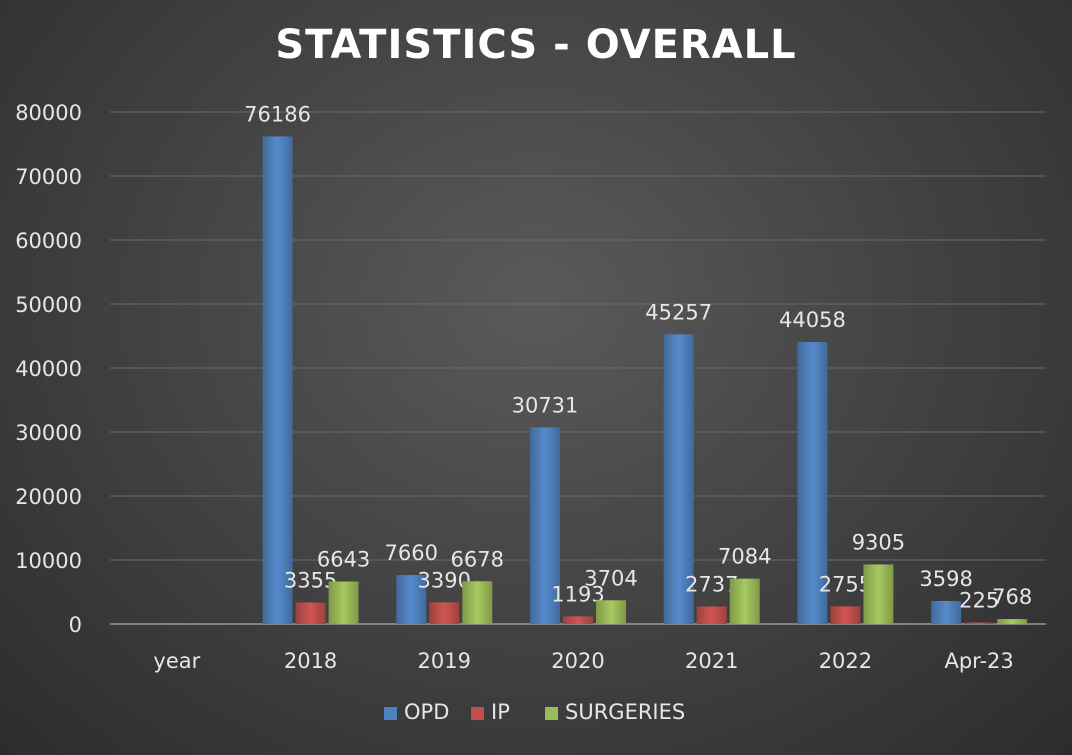  I want to click on bar-ip-2018, so click(310, 613).